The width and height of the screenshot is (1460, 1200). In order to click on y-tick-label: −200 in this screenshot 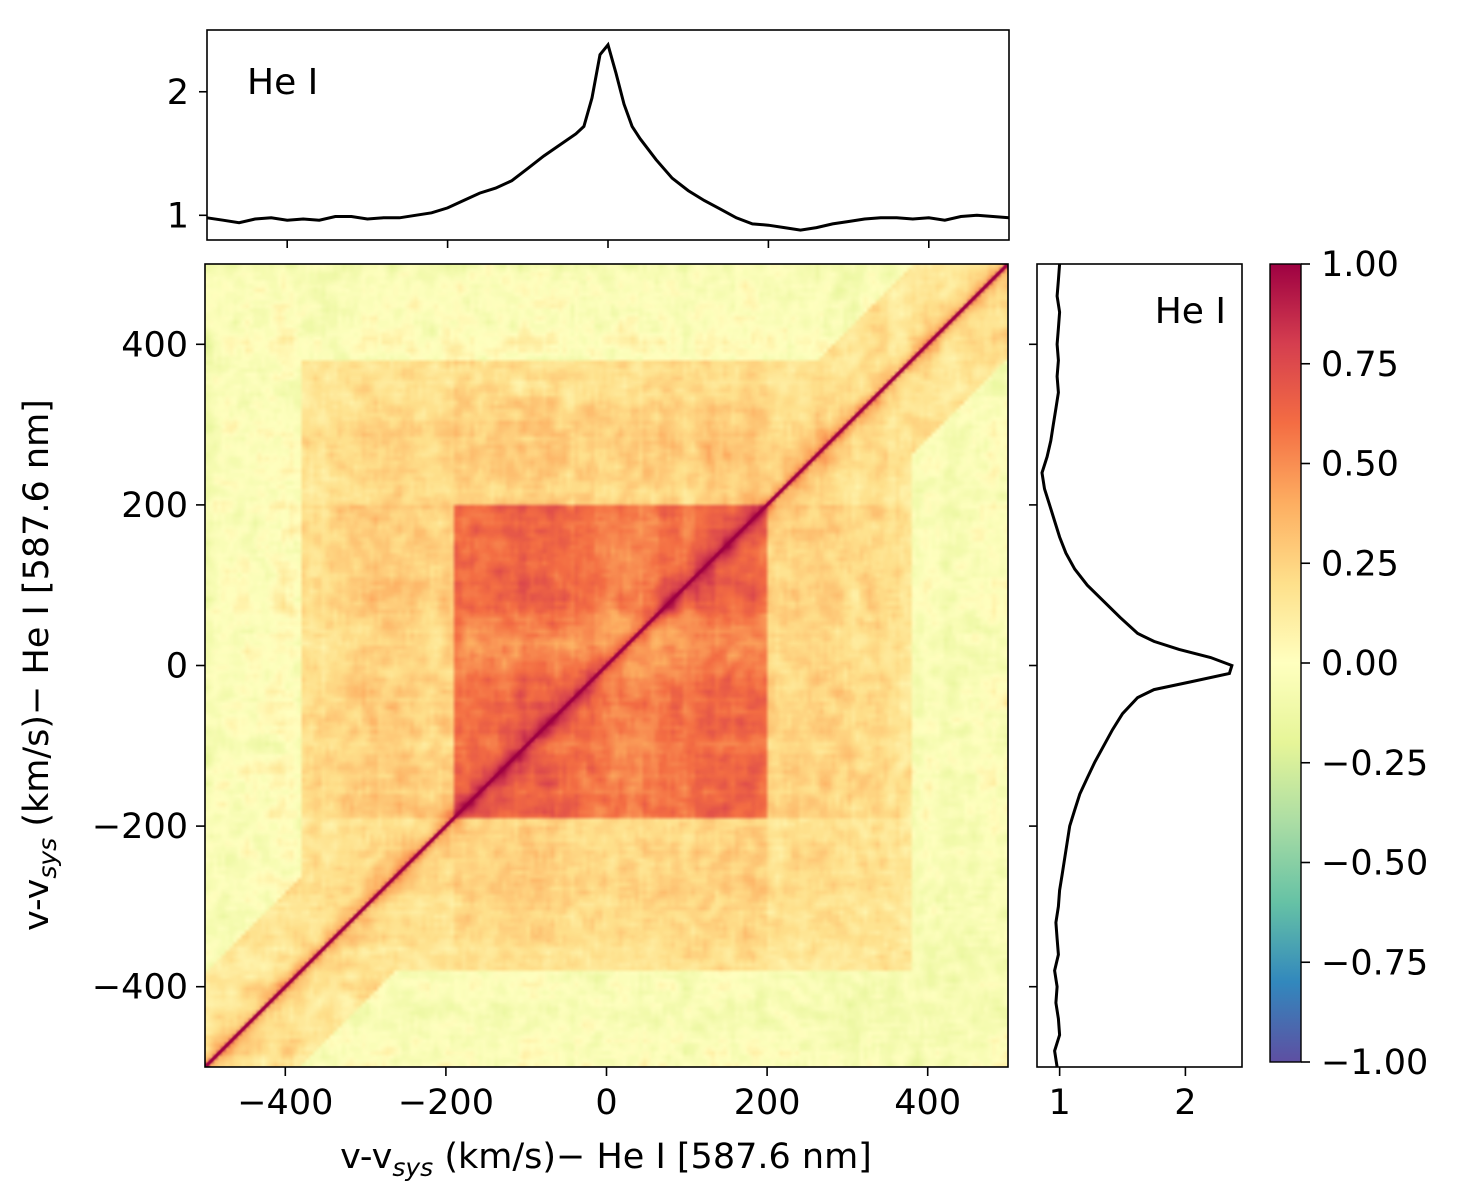, I will do `click(140, 827)`.